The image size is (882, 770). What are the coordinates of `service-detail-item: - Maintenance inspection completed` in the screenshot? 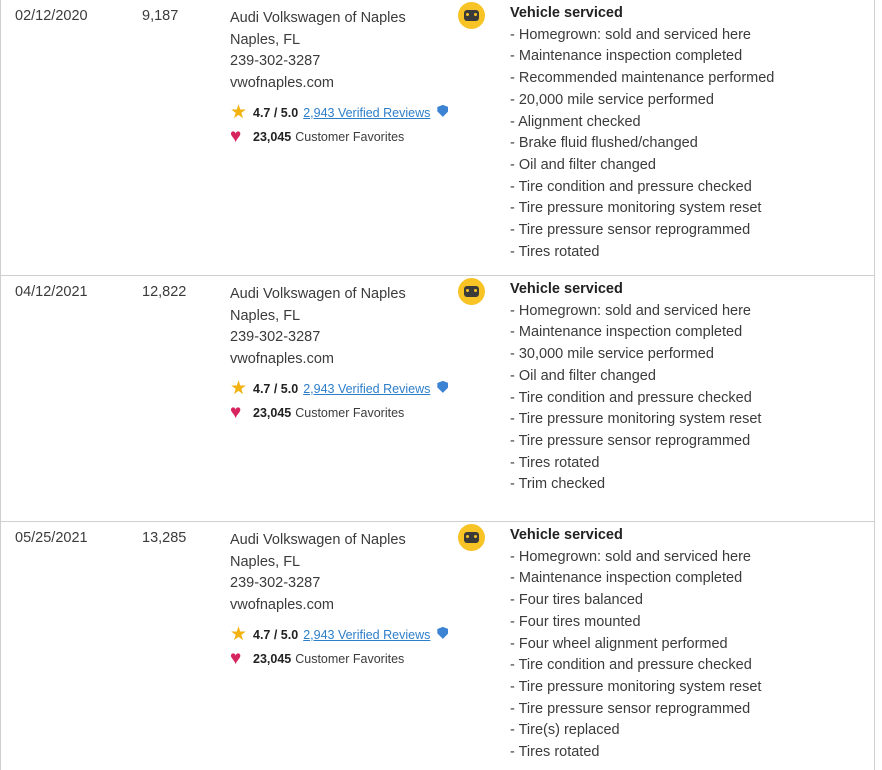 It's located at (626, 578).